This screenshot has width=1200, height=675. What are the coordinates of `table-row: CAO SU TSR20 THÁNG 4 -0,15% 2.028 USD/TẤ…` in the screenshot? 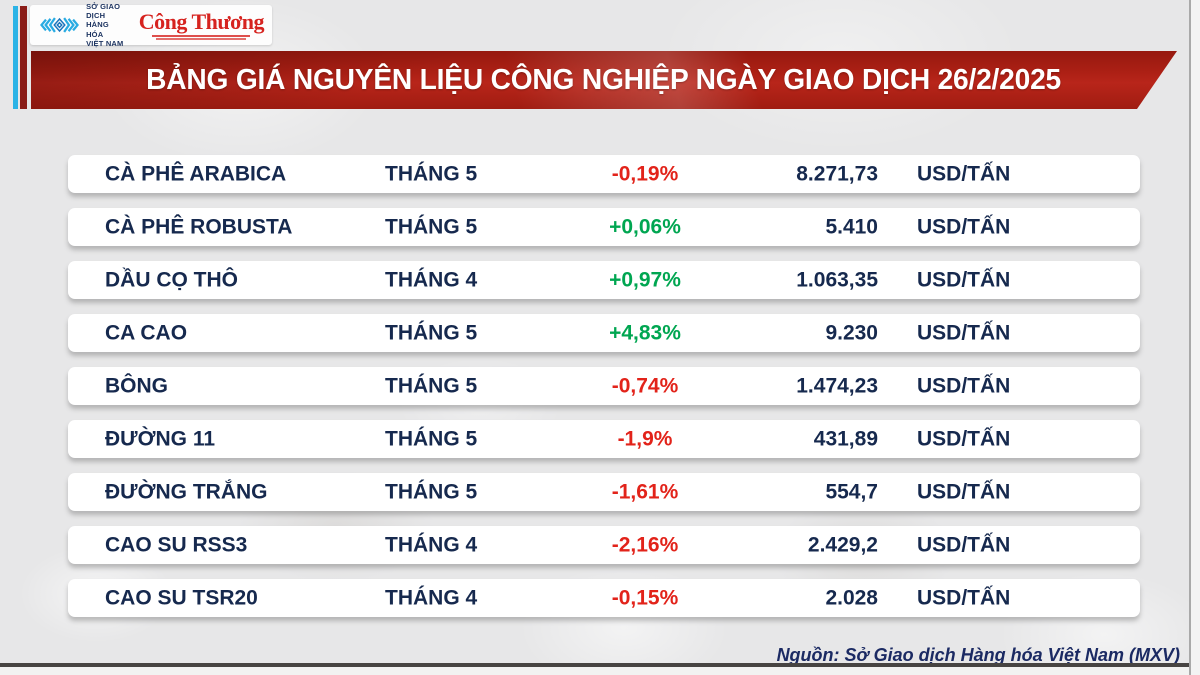 It's located at (604, 598).